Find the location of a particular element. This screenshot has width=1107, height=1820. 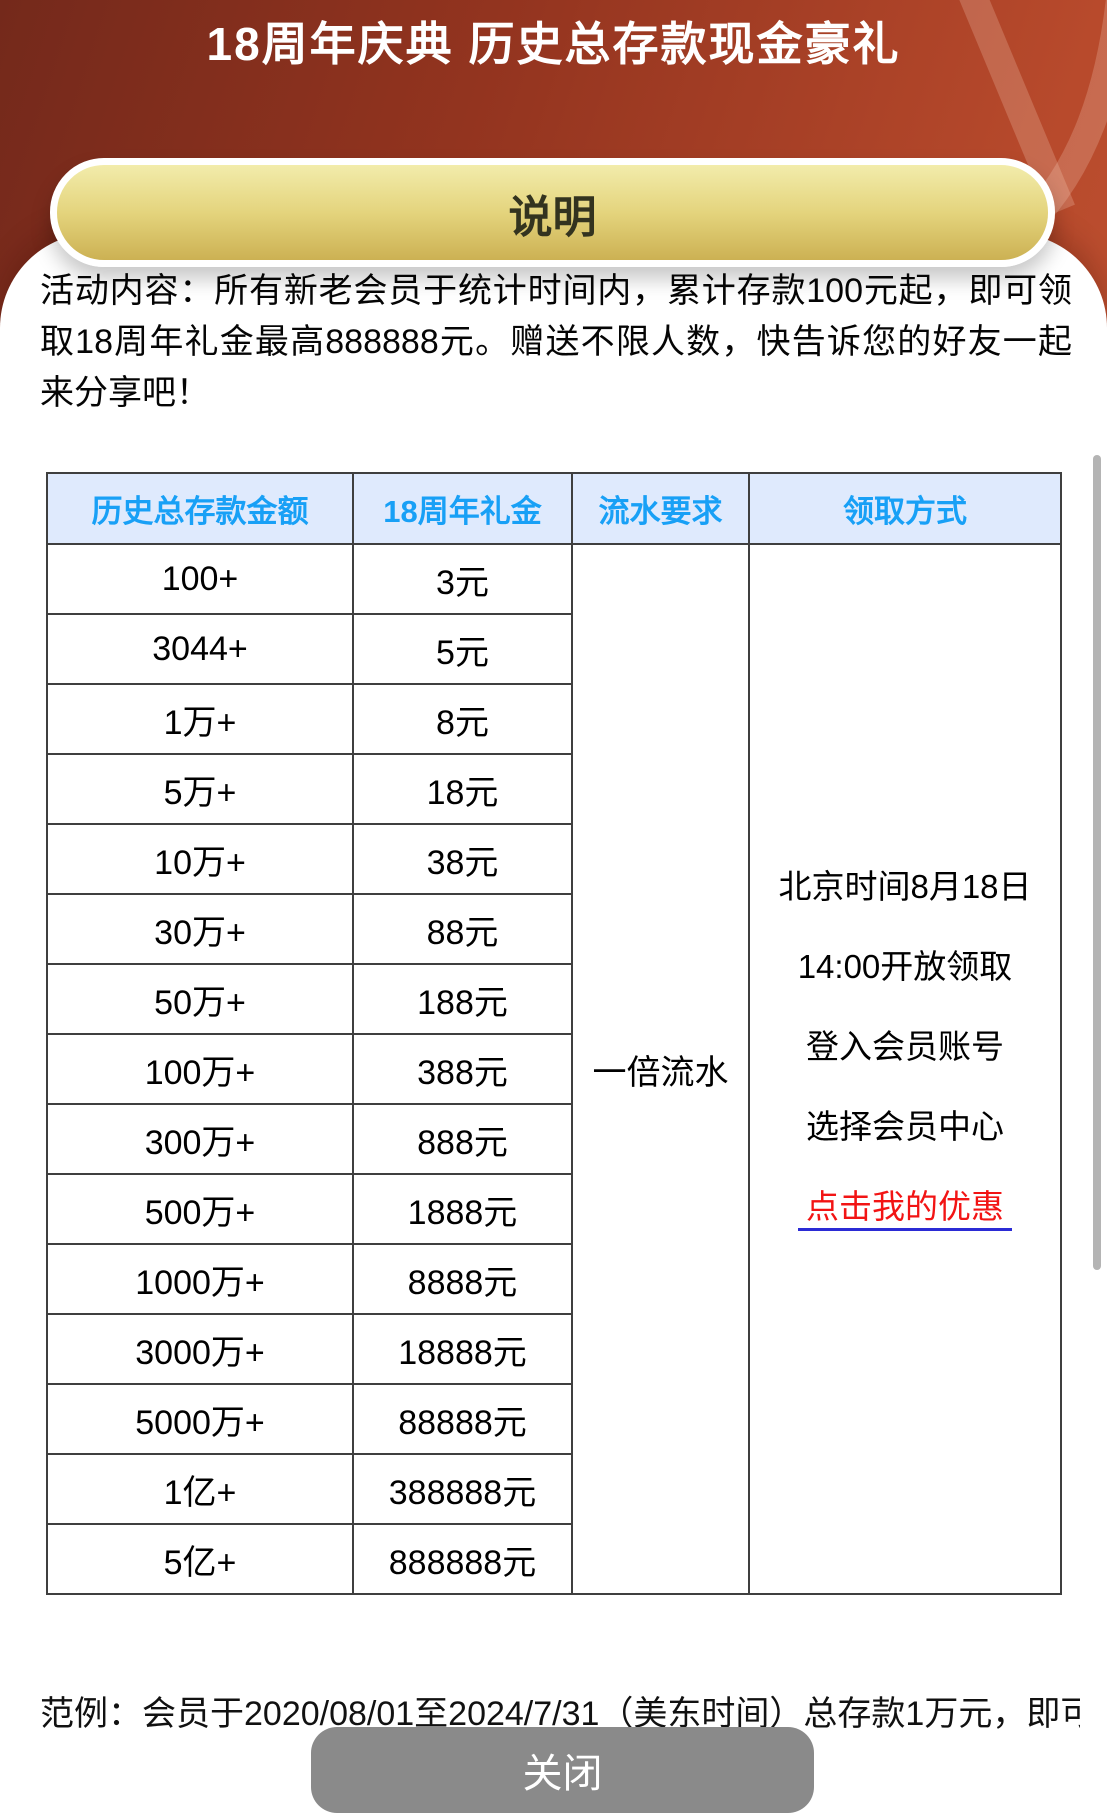

table-cell: 38元 is located at coordinates (462, 859).